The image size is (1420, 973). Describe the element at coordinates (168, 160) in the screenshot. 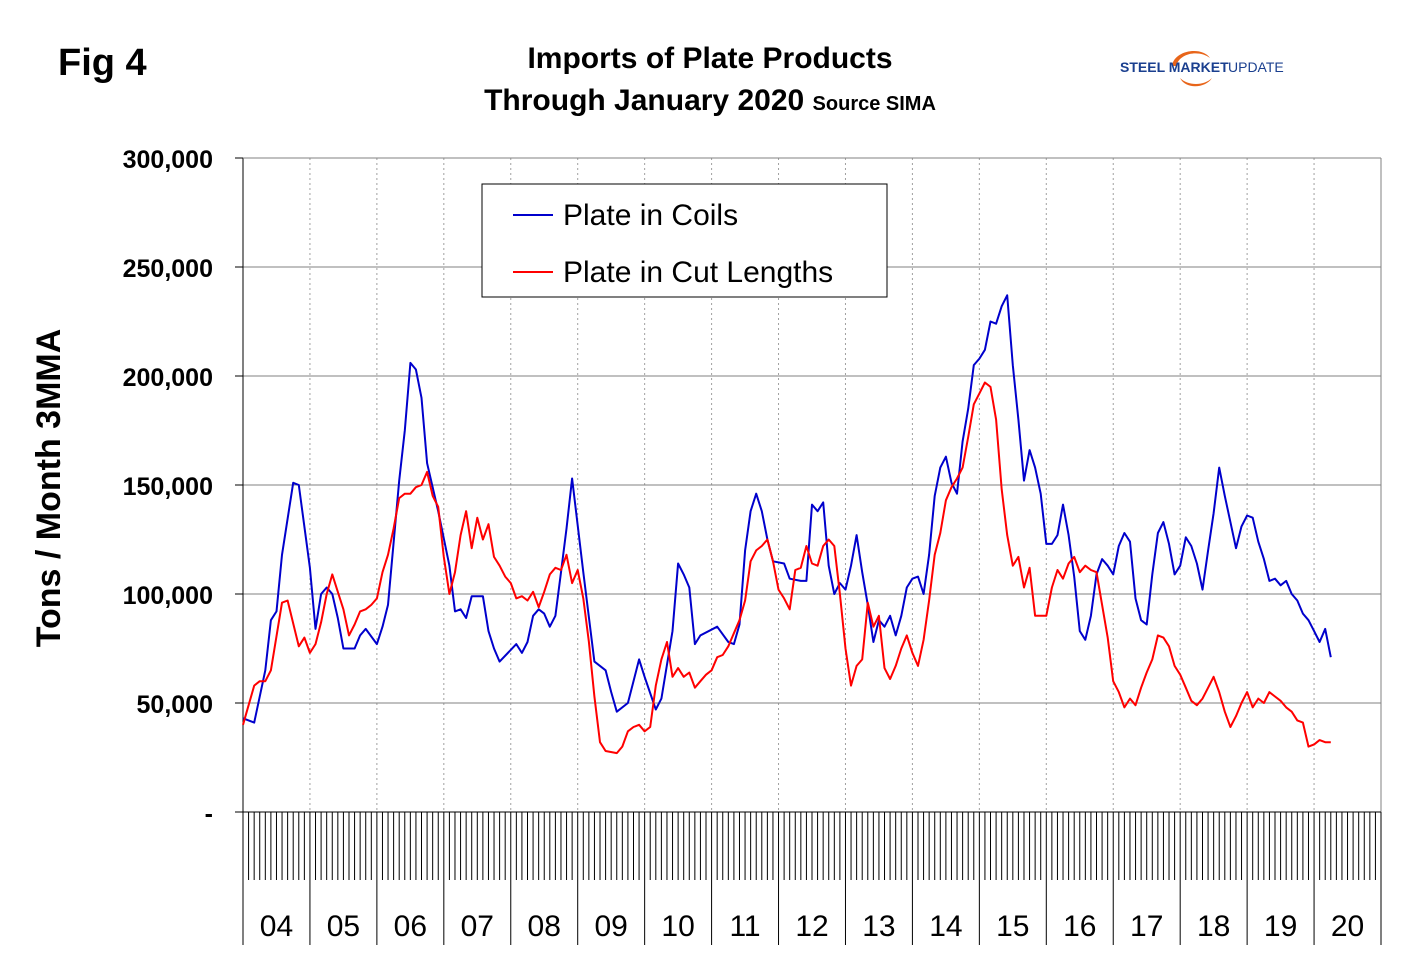

I see `y-tick-label: 300,000` at that location.